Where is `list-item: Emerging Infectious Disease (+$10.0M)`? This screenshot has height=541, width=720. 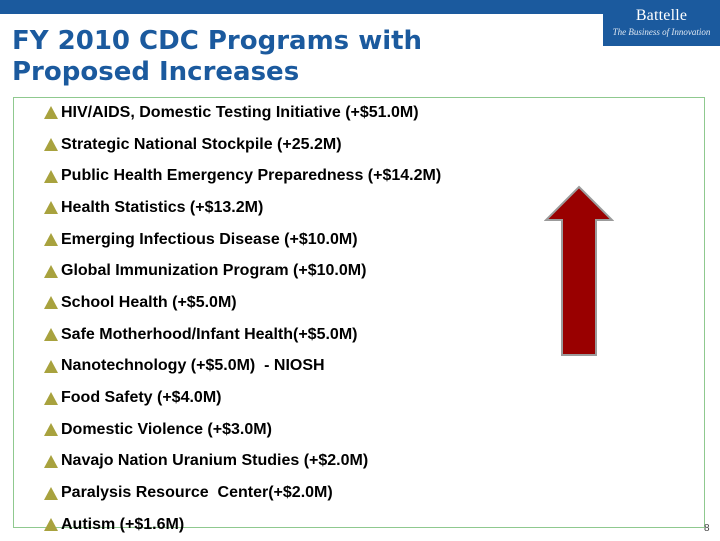
list-item: Emerging Infectious Disease (+$10.0M) is located at coordinates (242, 240).